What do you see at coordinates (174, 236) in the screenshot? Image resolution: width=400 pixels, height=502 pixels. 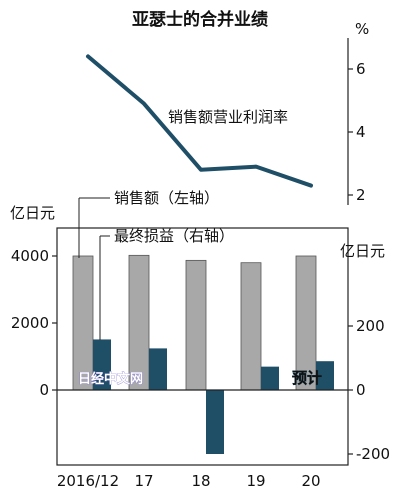 I see `legend-net-profit: 最终损益（右轴）` at bounding box center [174, 236].